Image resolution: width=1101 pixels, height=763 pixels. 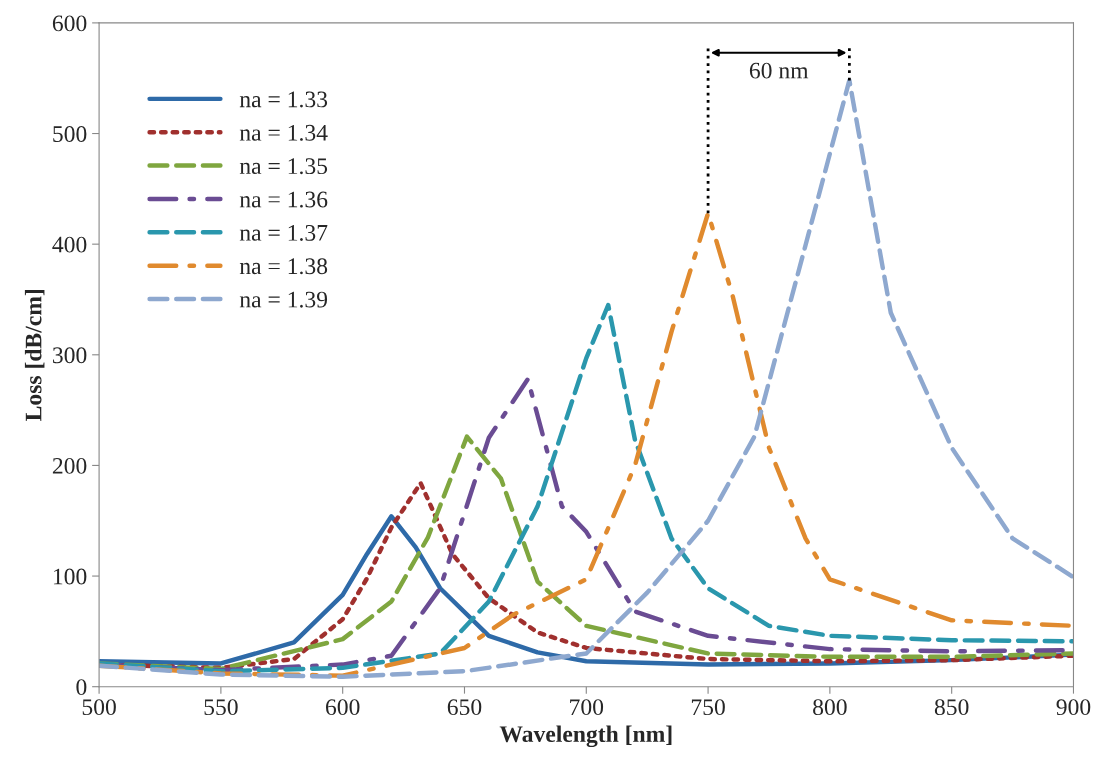 I want to click on y-tick-label: 500, so click(x=70, y=134).